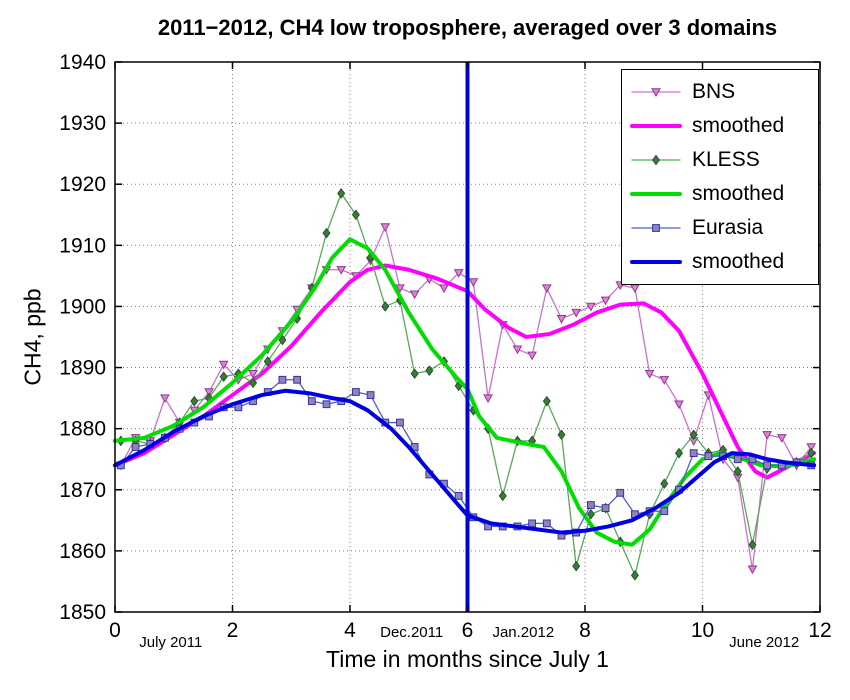 The width and height of the screenshot is (850, 700). What do you see at coordinates (726, 159) in the screenshot?
I see `legend-label: KLESS` at bounding box center [726, 159].